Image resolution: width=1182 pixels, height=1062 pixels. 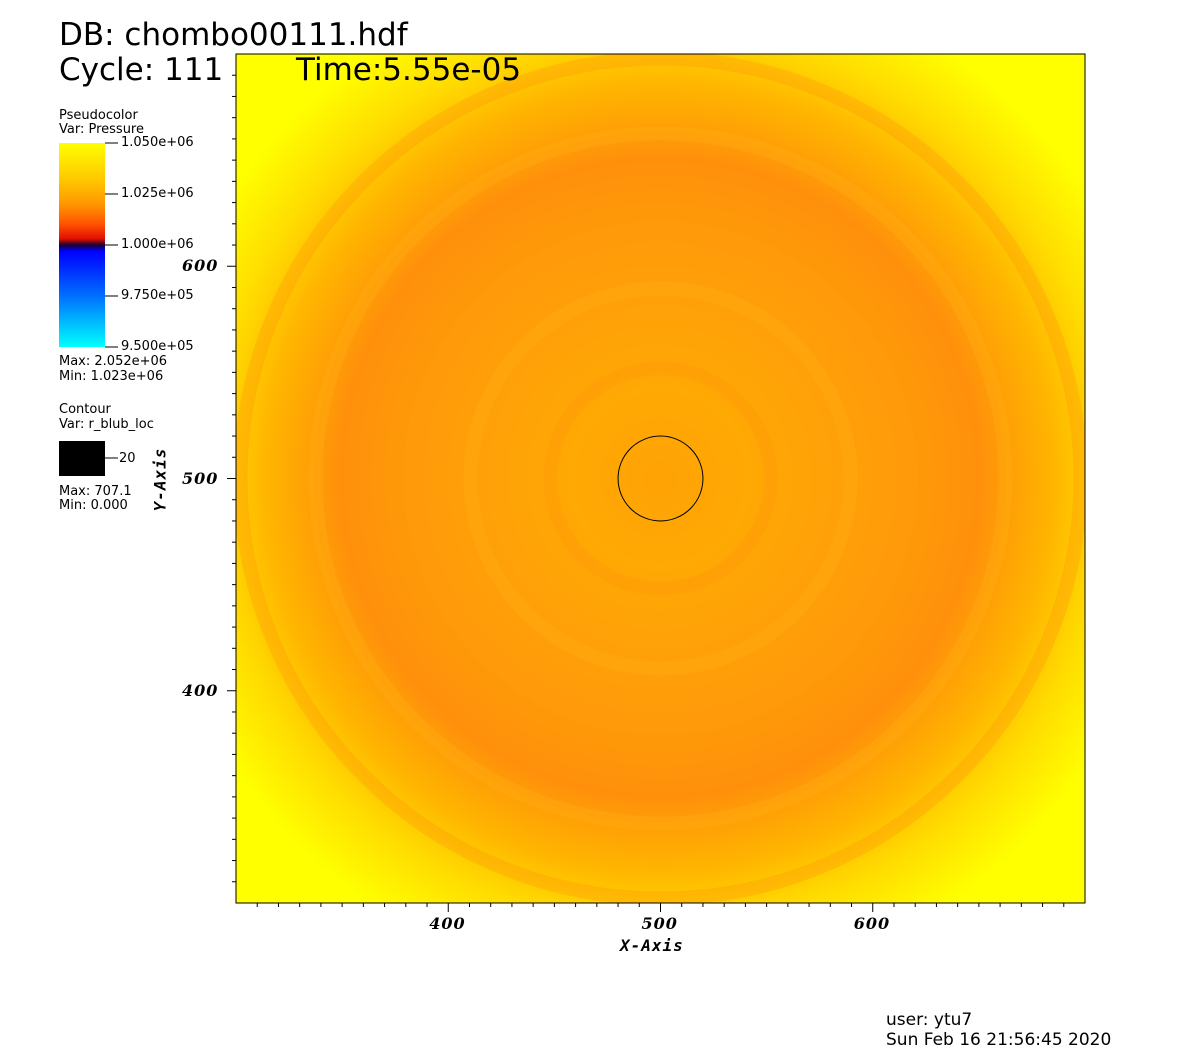 What do you see at coordinates (652, 945) in the screenshot?
I see `x-axis-title: X-Axis` at bounding box center [652, 945].